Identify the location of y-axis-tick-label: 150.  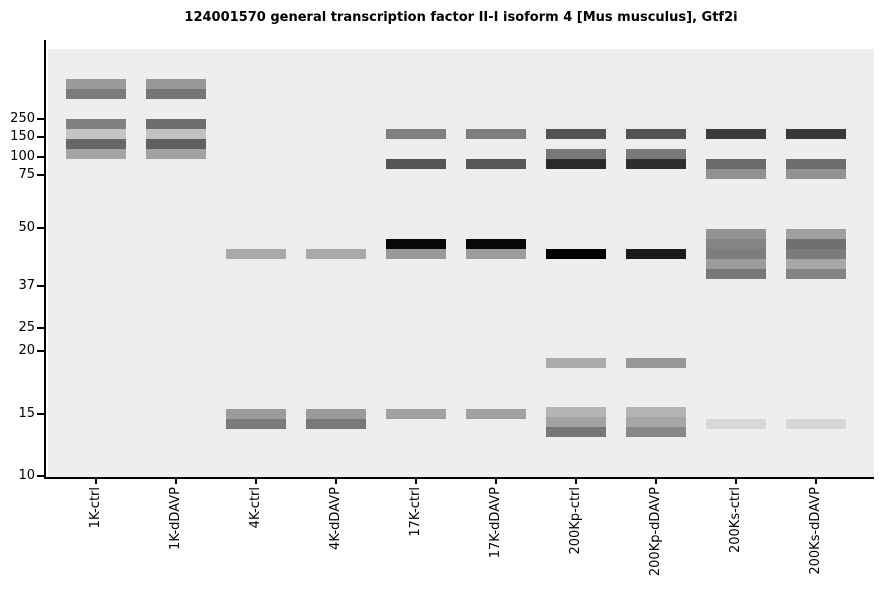
(22, 136).